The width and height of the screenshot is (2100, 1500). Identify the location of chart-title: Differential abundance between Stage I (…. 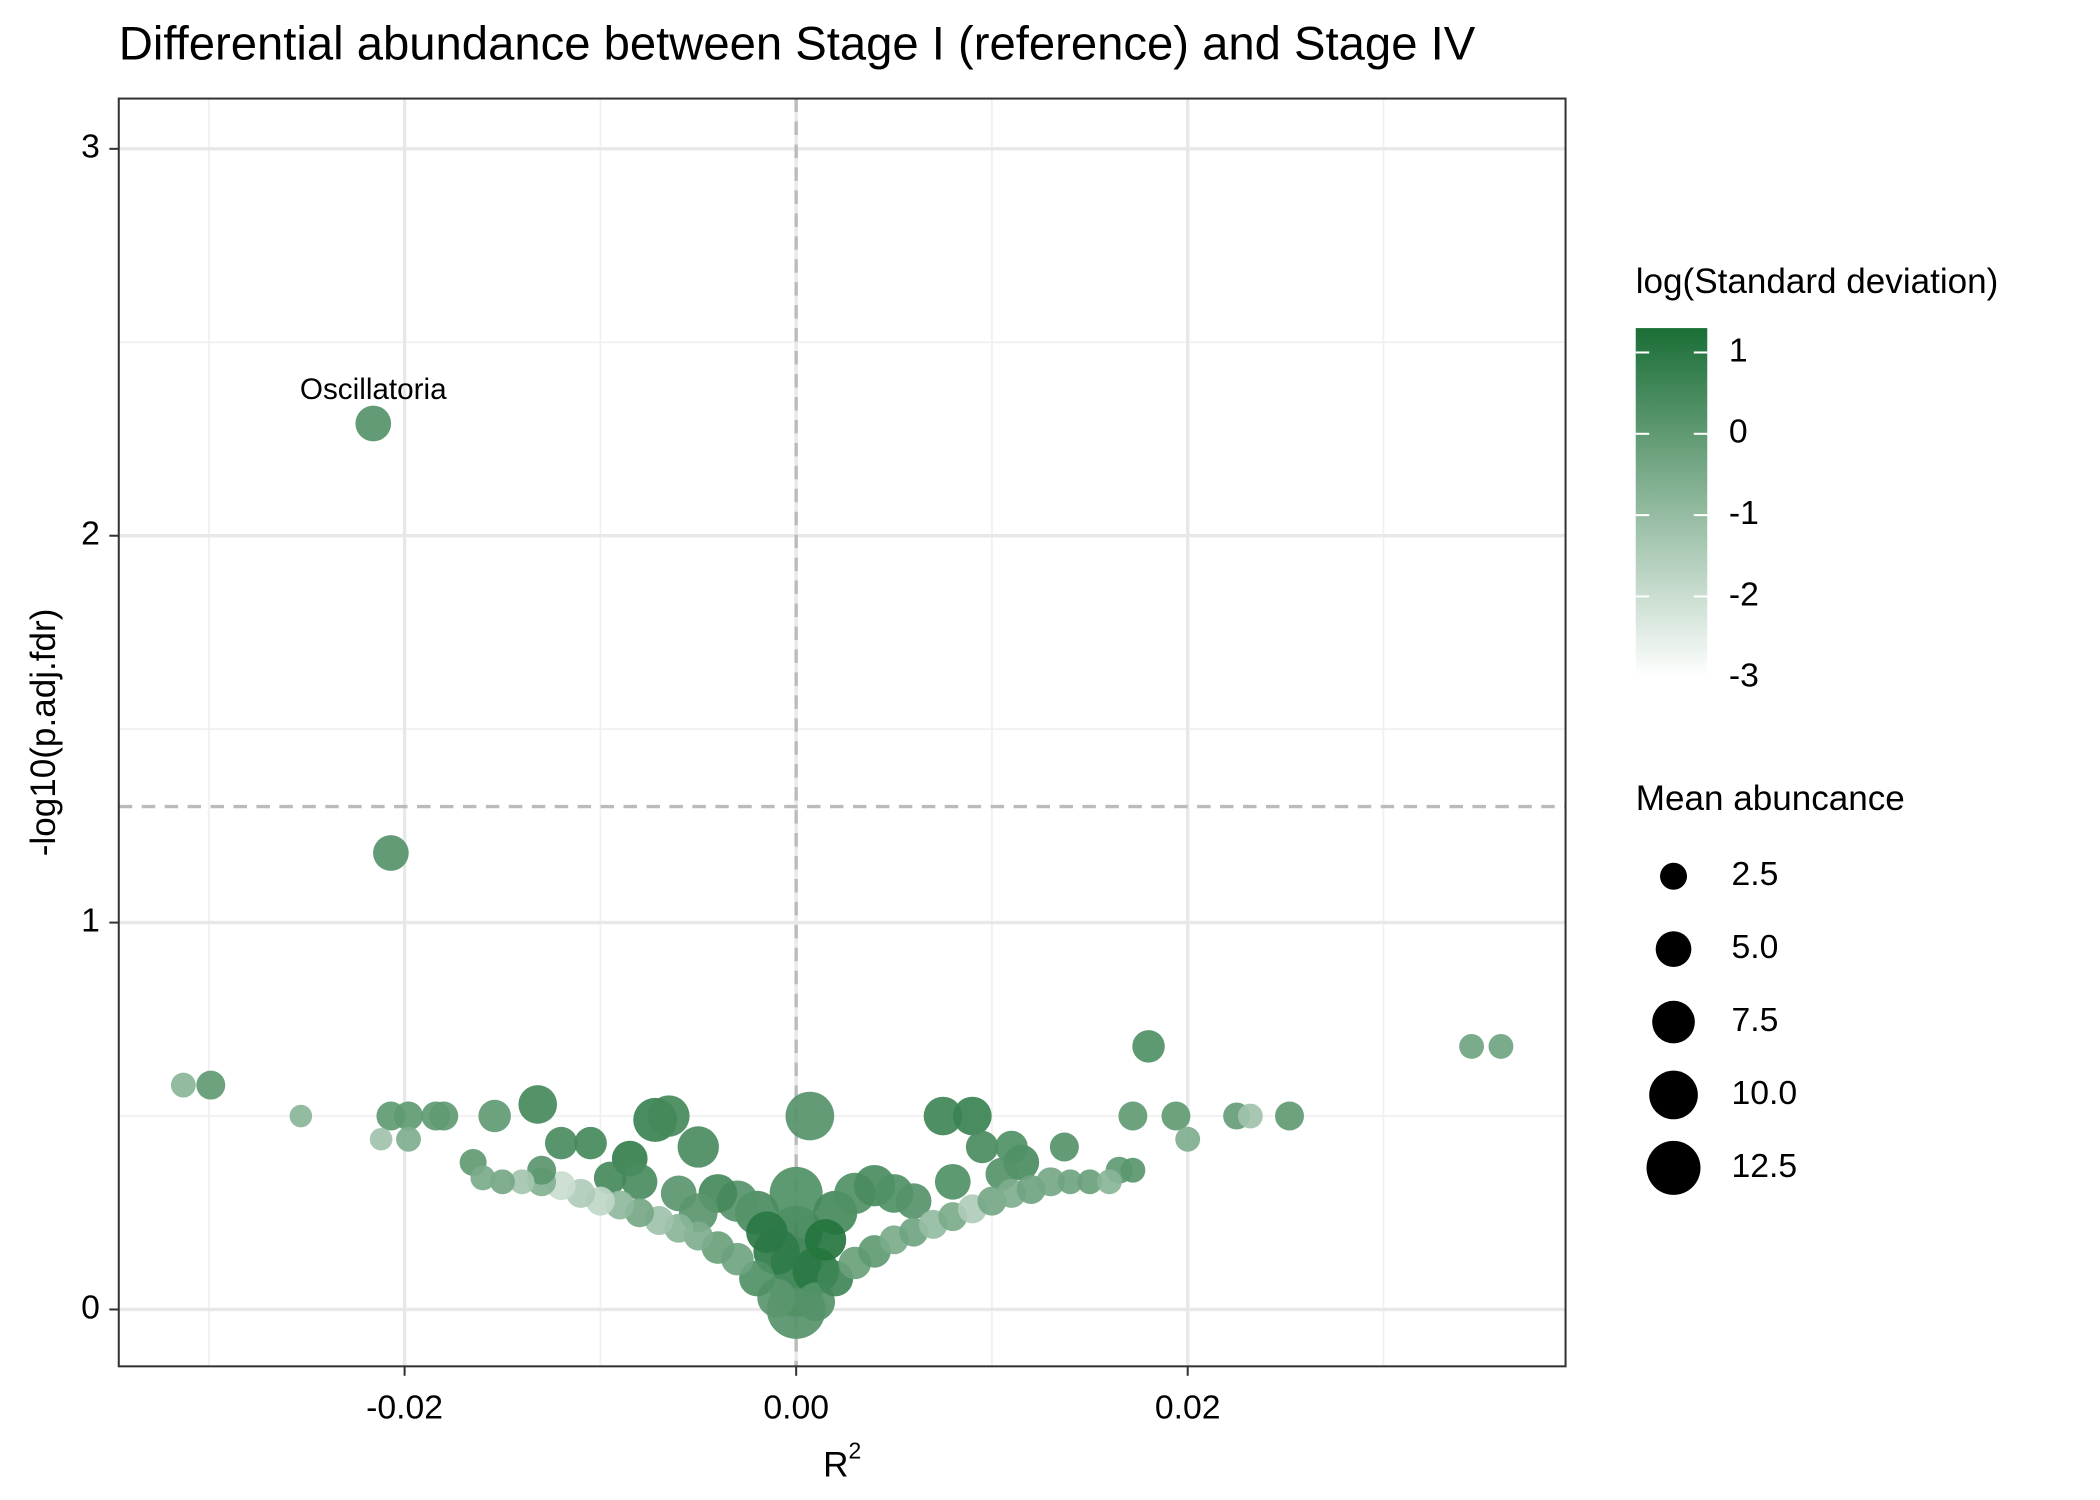
(797, 44).